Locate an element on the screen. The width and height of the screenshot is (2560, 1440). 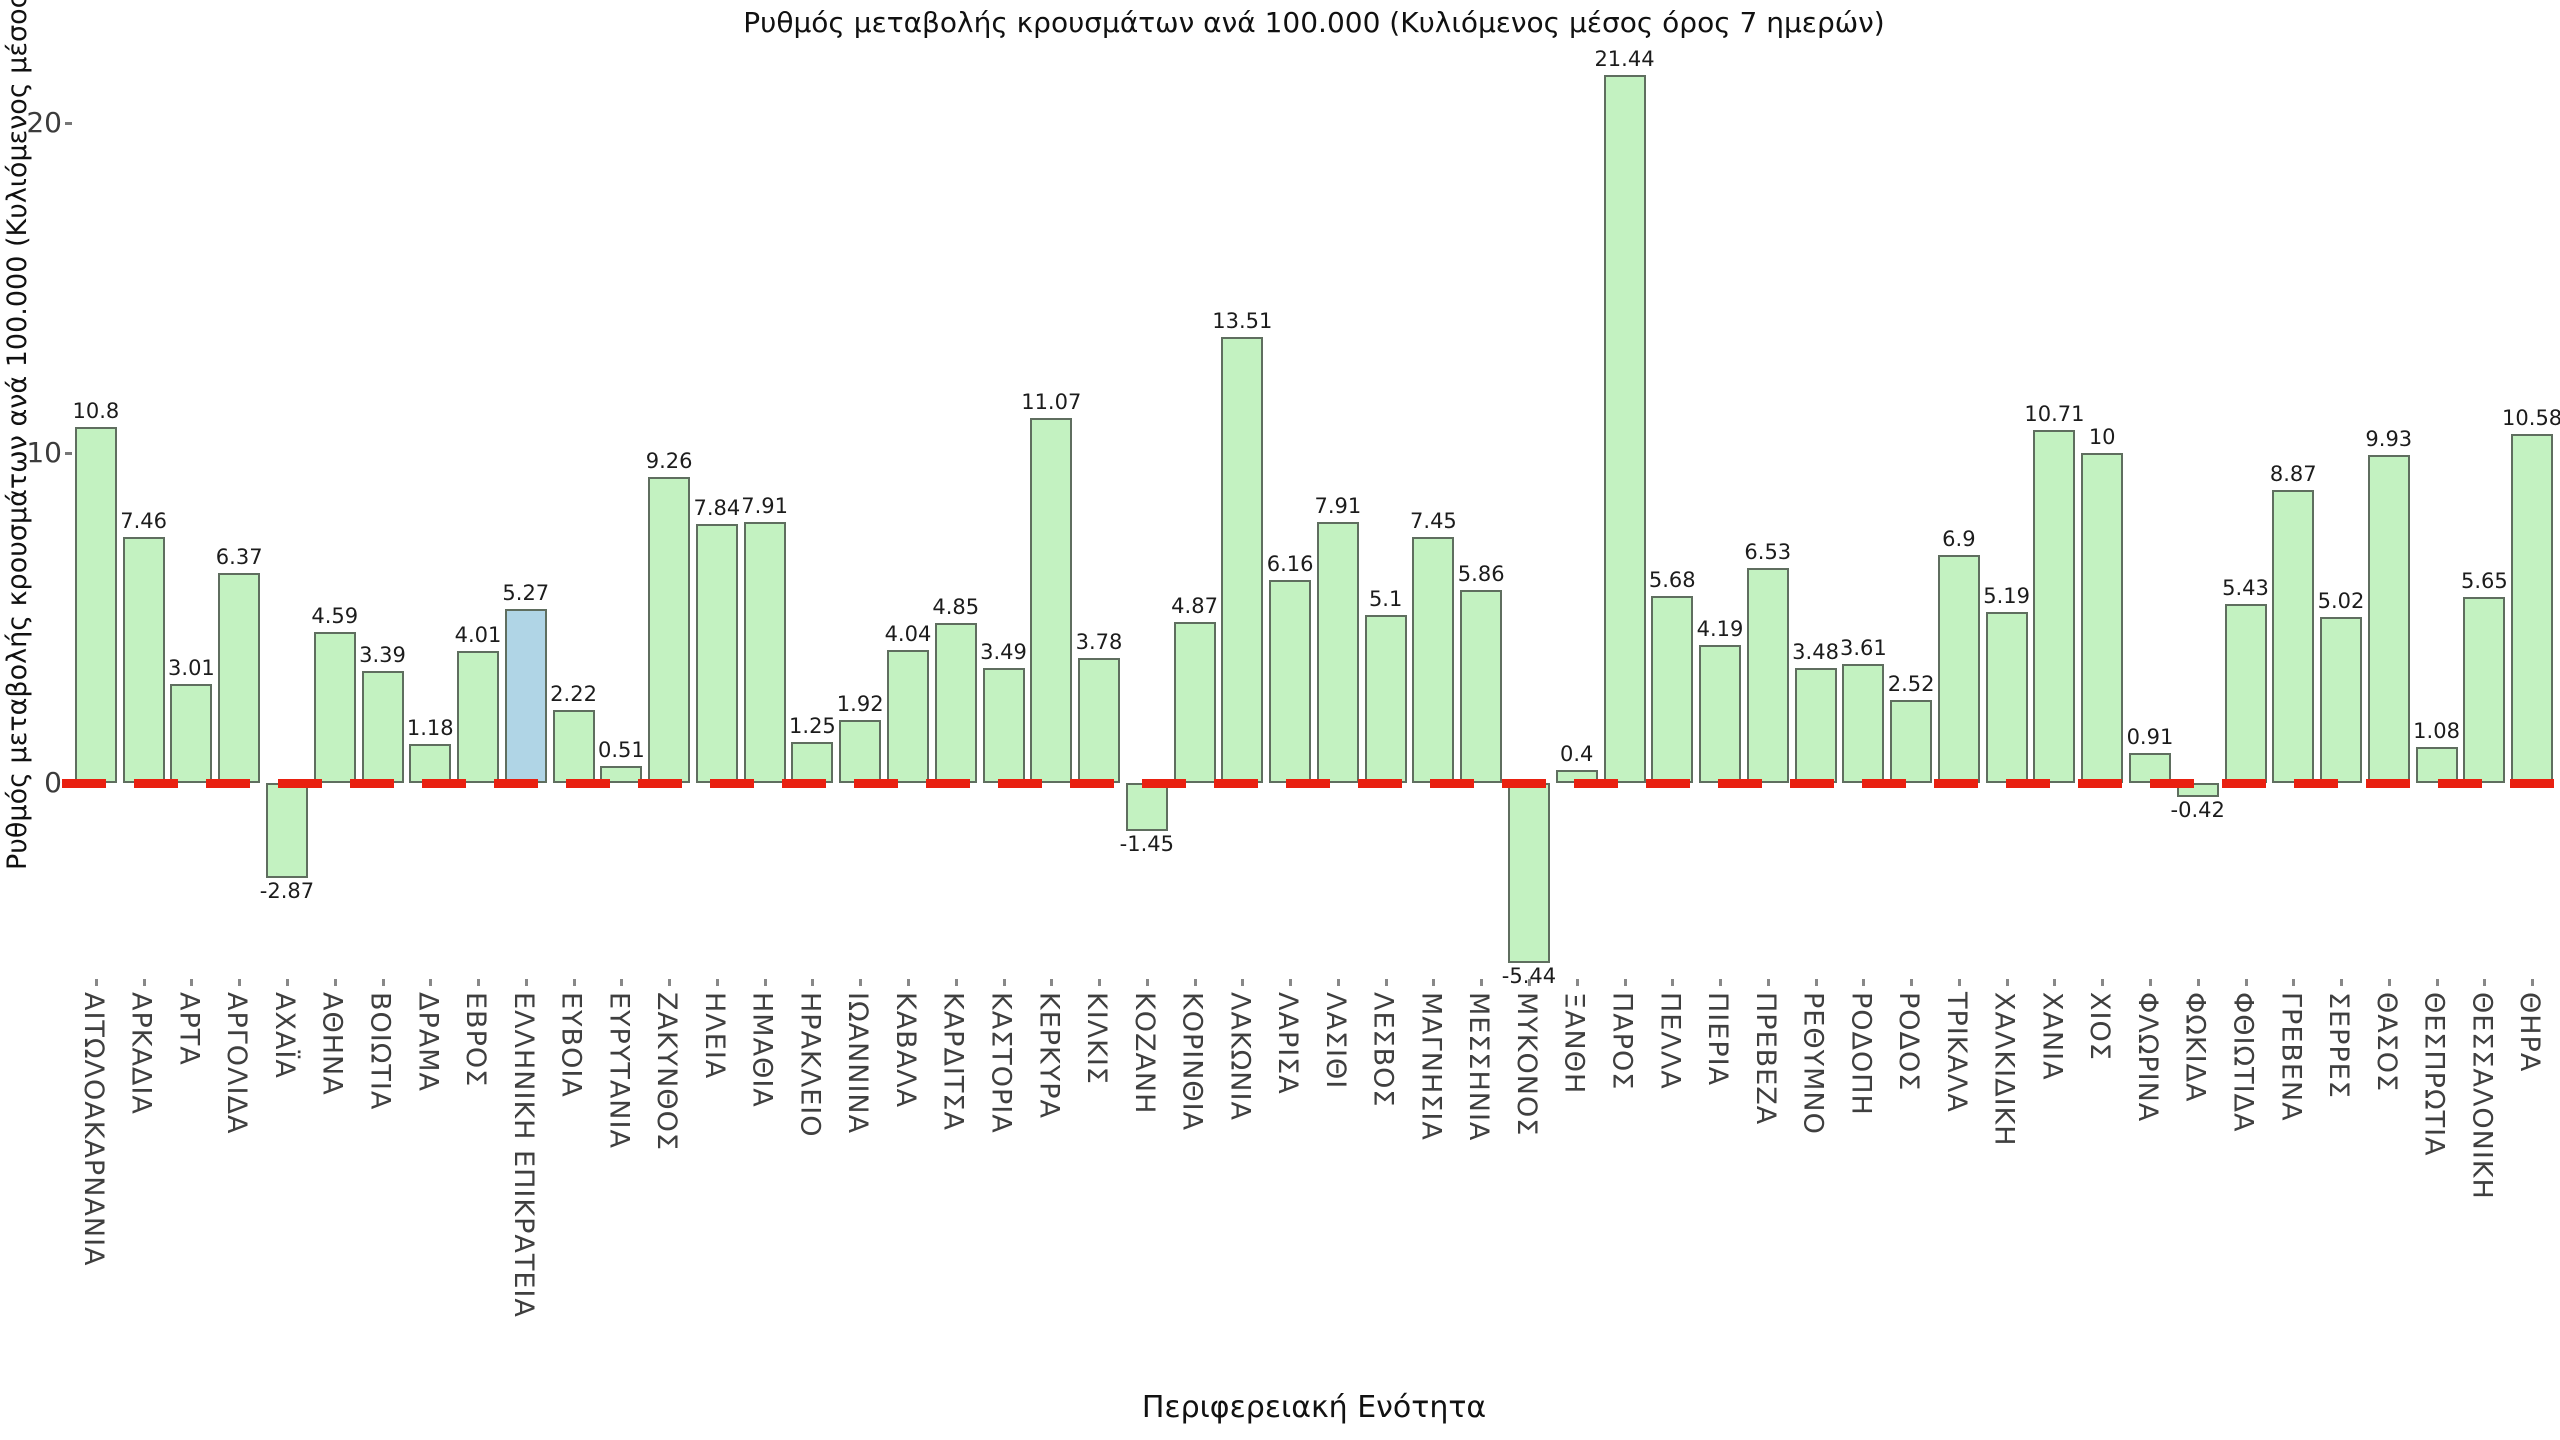
bar-value-label: 13.51 is located at coordinates (1242, 321).